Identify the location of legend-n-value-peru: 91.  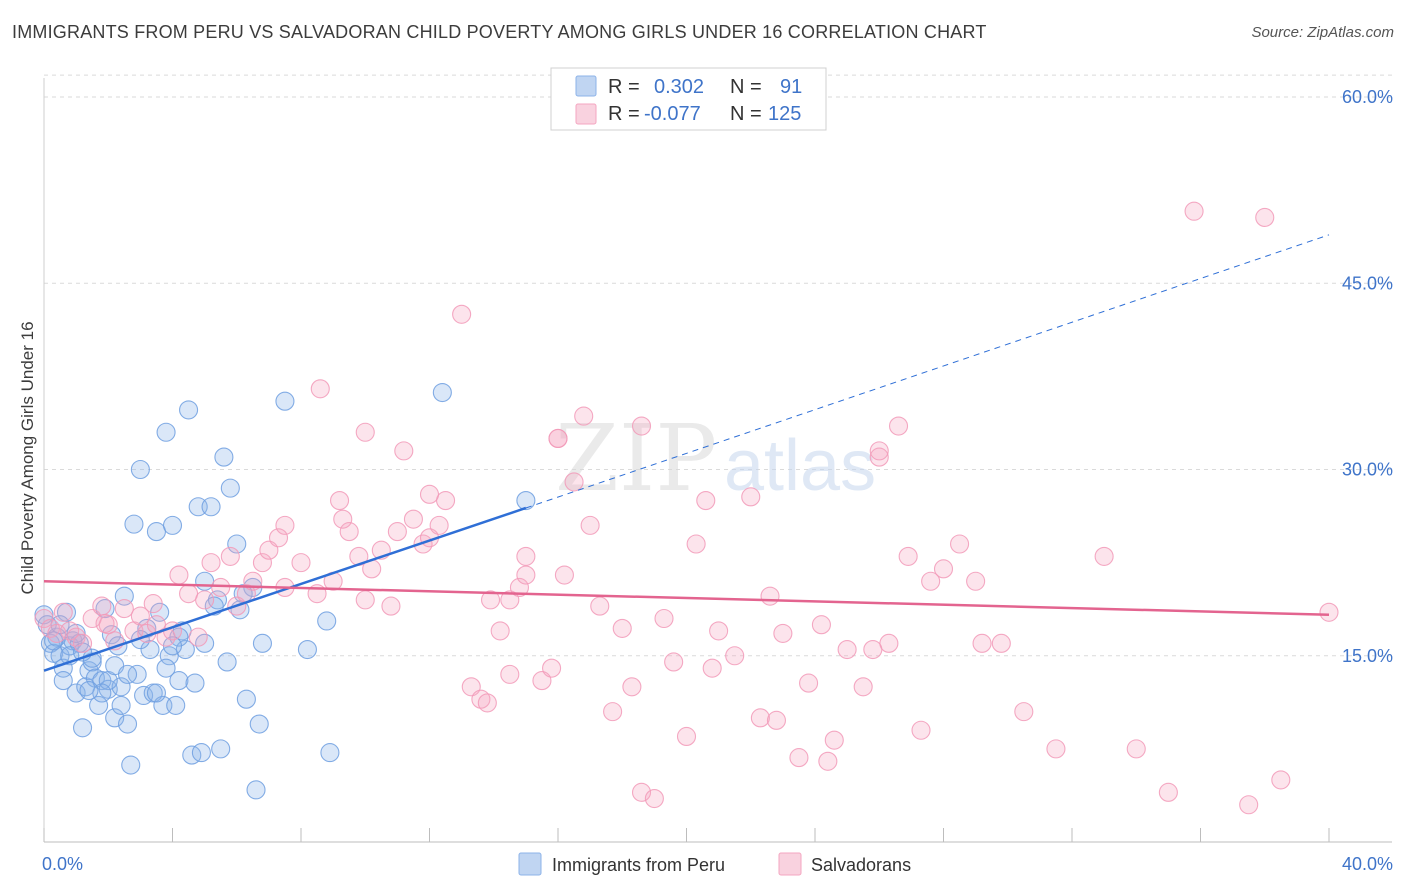
(791, 87).